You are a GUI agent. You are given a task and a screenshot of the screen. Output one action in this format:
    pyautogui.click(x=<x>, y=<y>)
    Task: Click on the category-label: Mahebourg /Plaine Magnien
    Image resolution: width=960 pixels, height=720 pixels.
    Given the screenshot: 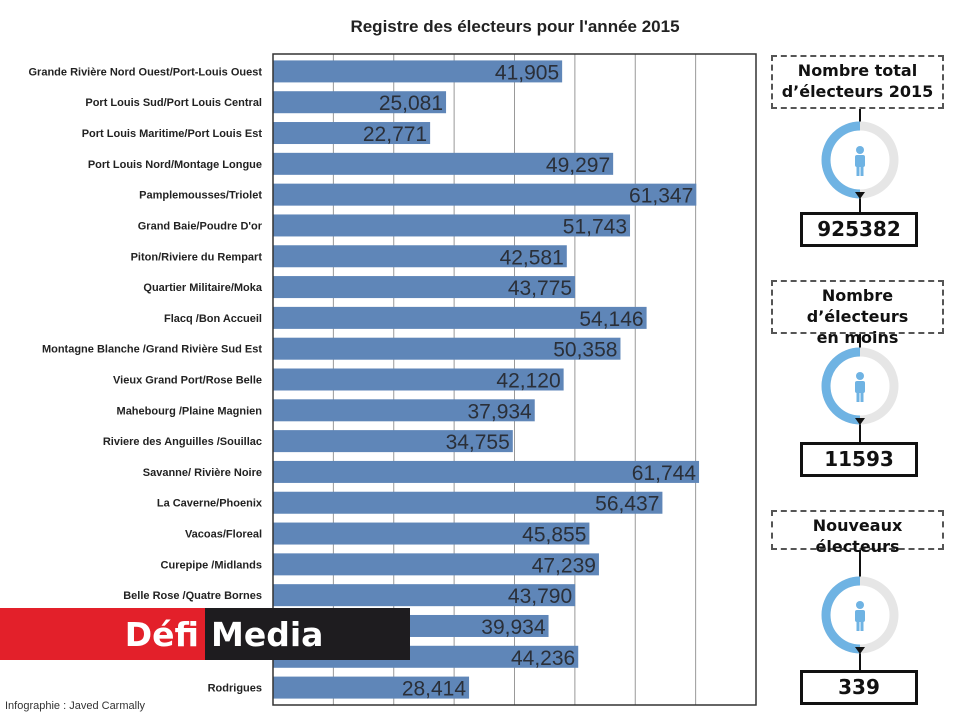 What is the action you would take?
    pyautogui.click(x=190, y=411)
    